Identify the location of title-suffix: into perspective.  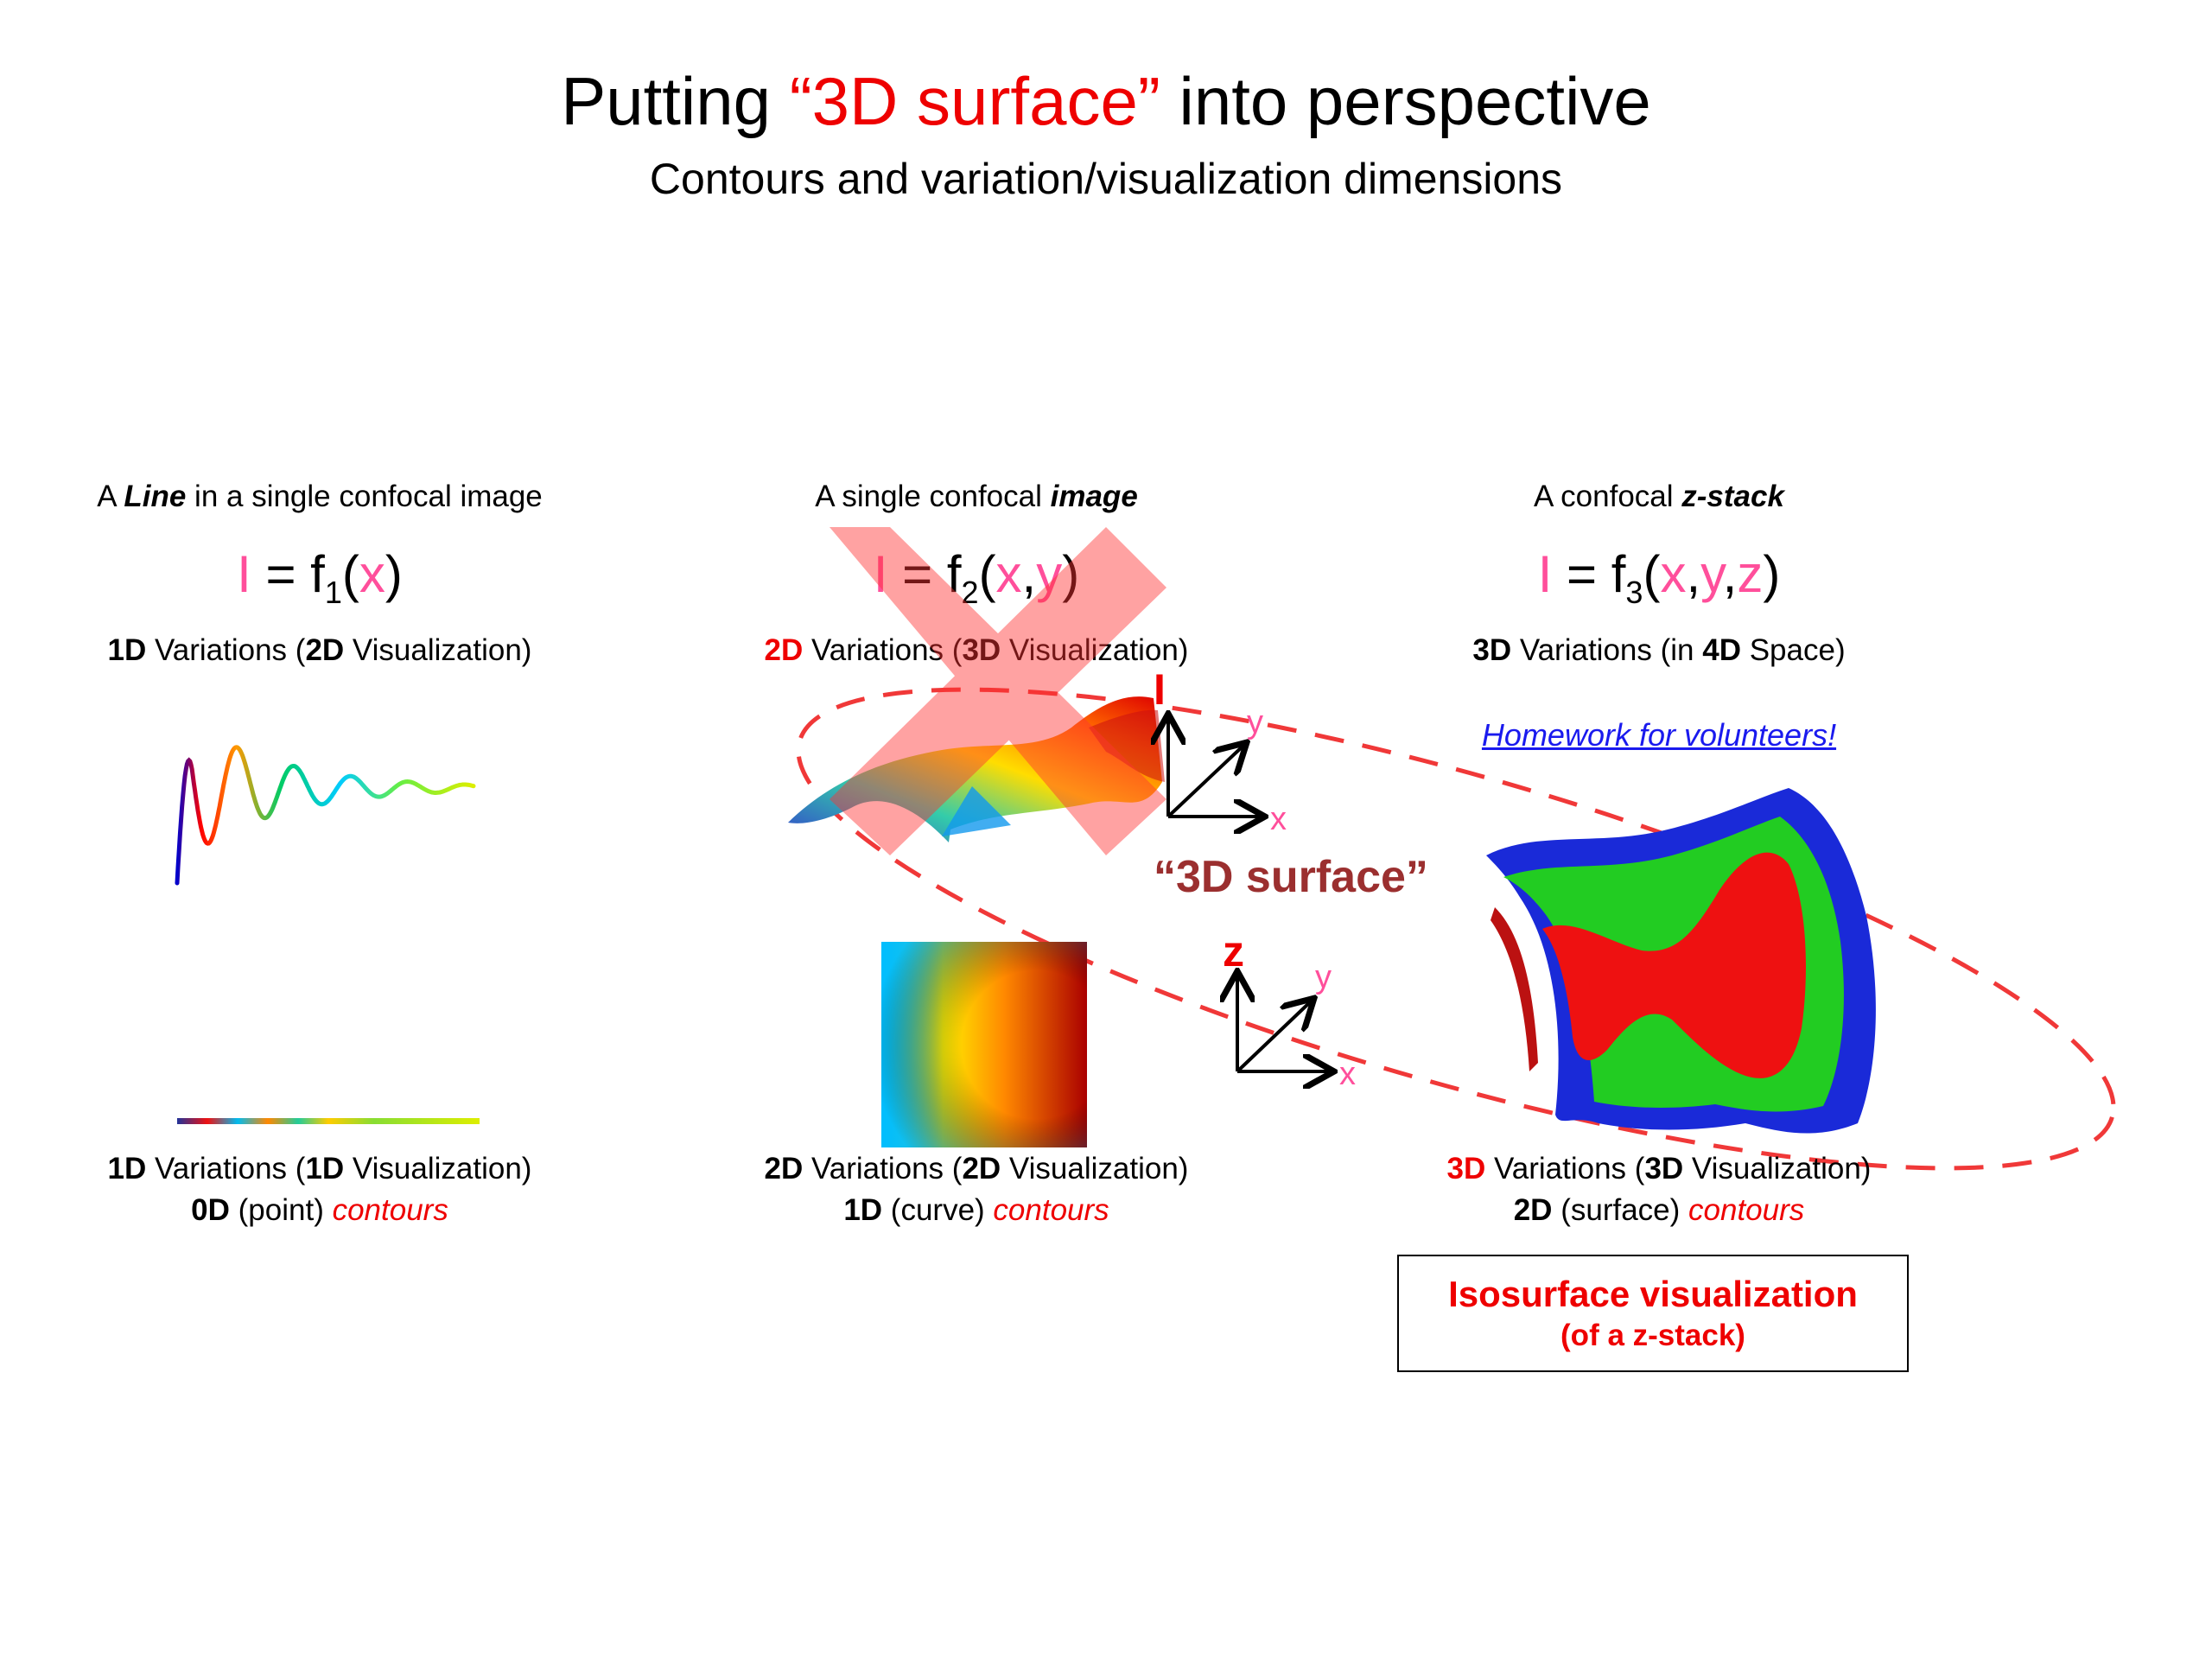
(1405, 101).